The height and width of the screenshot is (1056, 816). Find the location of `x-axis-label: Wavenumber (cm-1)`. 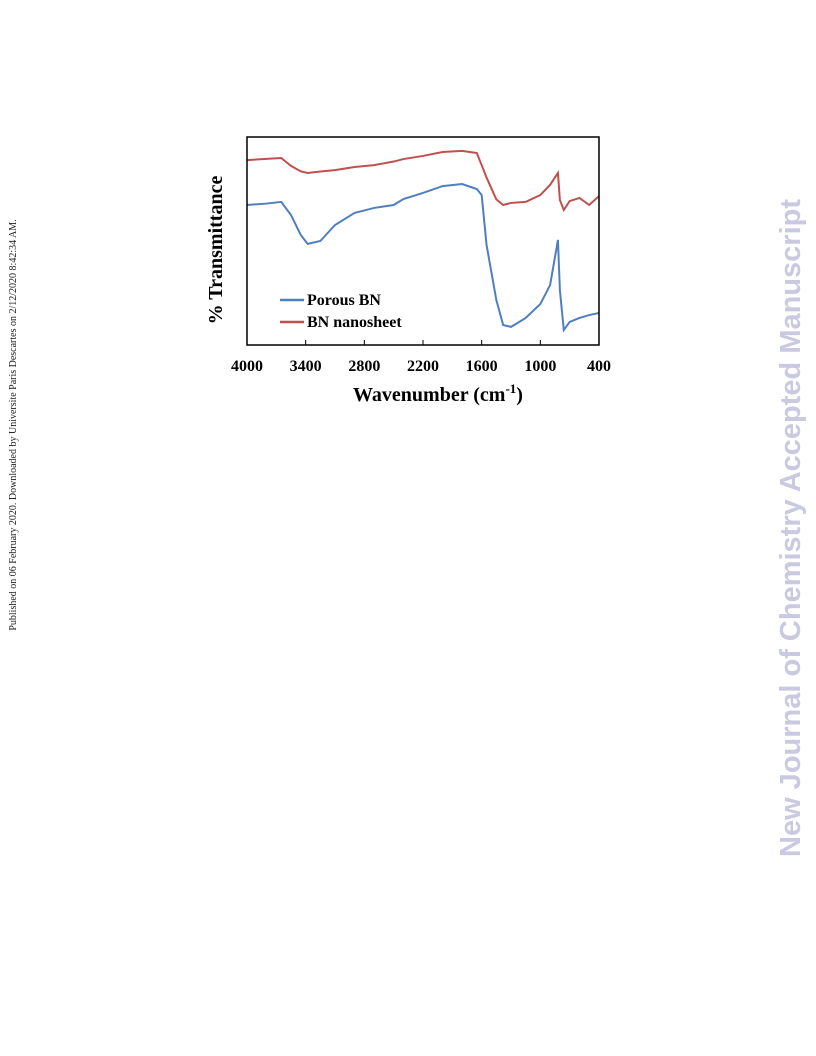

x-axis-label: Wavenumber (cm-1) is located at coordinates (438, 393).